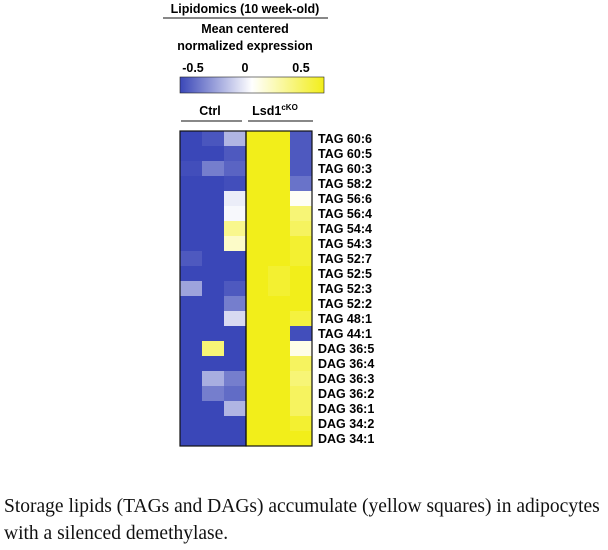 This screenshot has width=608, height=550. I want to click on row-label: TAG 52:3, so click(345, 289).